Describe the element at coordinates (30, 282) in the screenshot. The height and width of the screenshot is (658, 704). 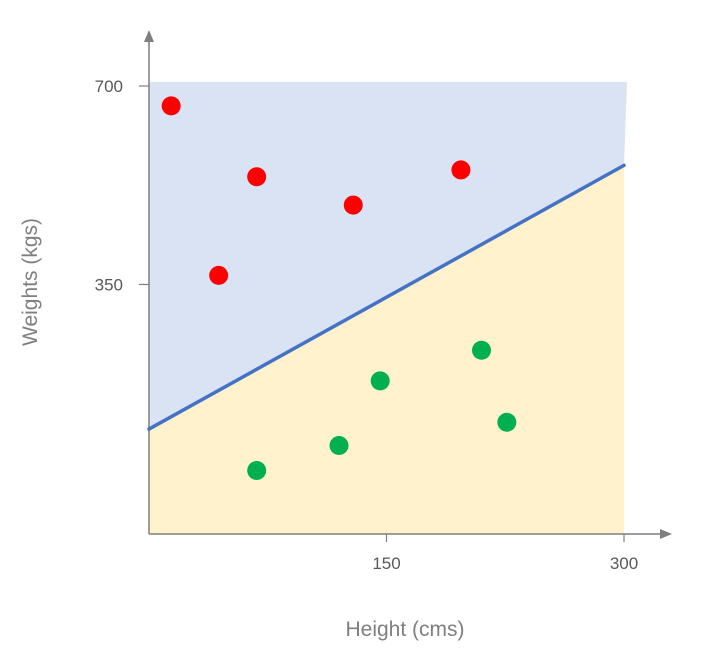
I see `y-axis-title: Weights (kgs)` at that location.